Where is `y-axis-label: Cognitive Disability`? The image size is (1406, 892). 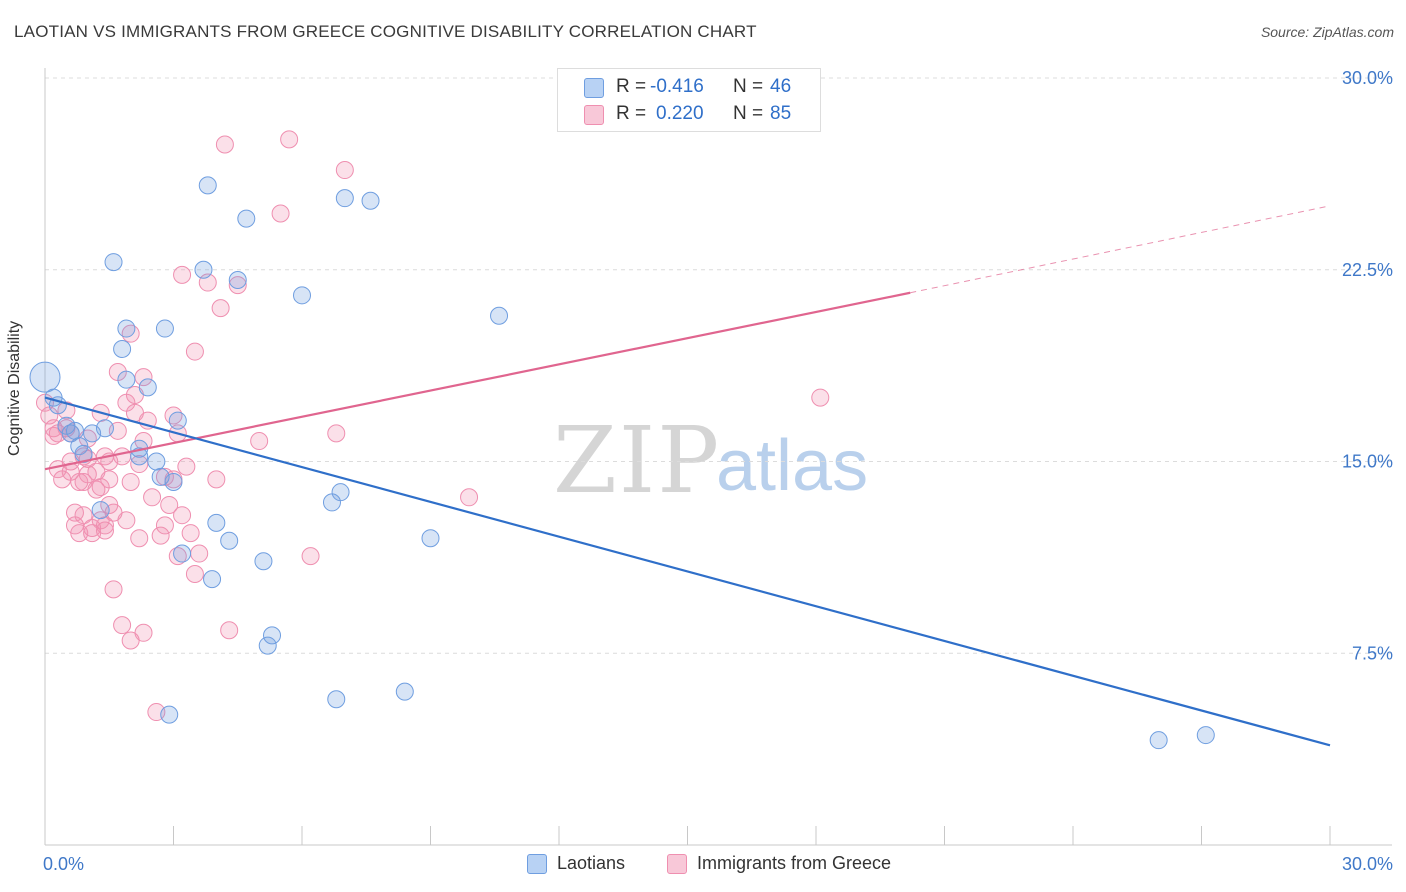
y-axis-label: Cognitive Disability is located at coordinates (14, 388).